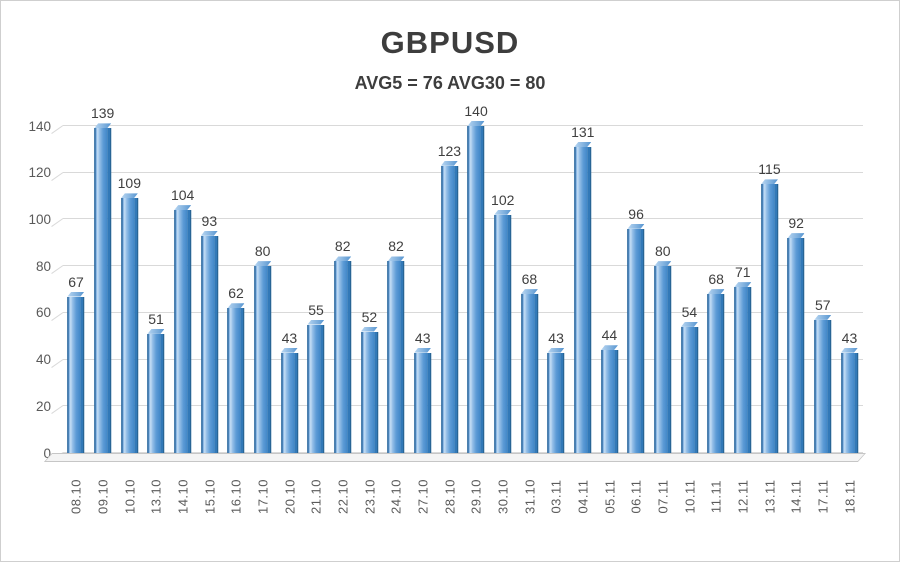 The height and width of the screenshot is (562, 900). What do you see at coordinates (103, 496) in the screenshot?
I see `x-axis-label: 09.10` at bounding box center [103, 496].